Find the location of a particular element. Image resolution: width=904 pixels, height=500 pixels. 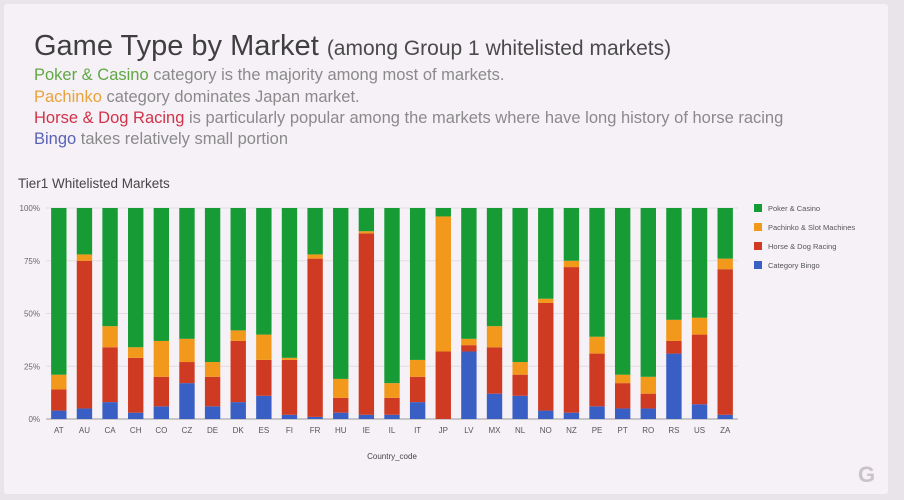

x-tick-label: LV is located at coordinates (469, 430).